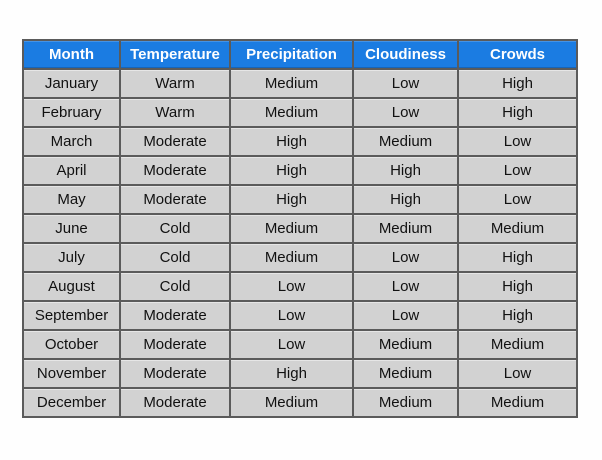  I want to click on column-header-cloudiness: Cloudiness, so click(405, 54).